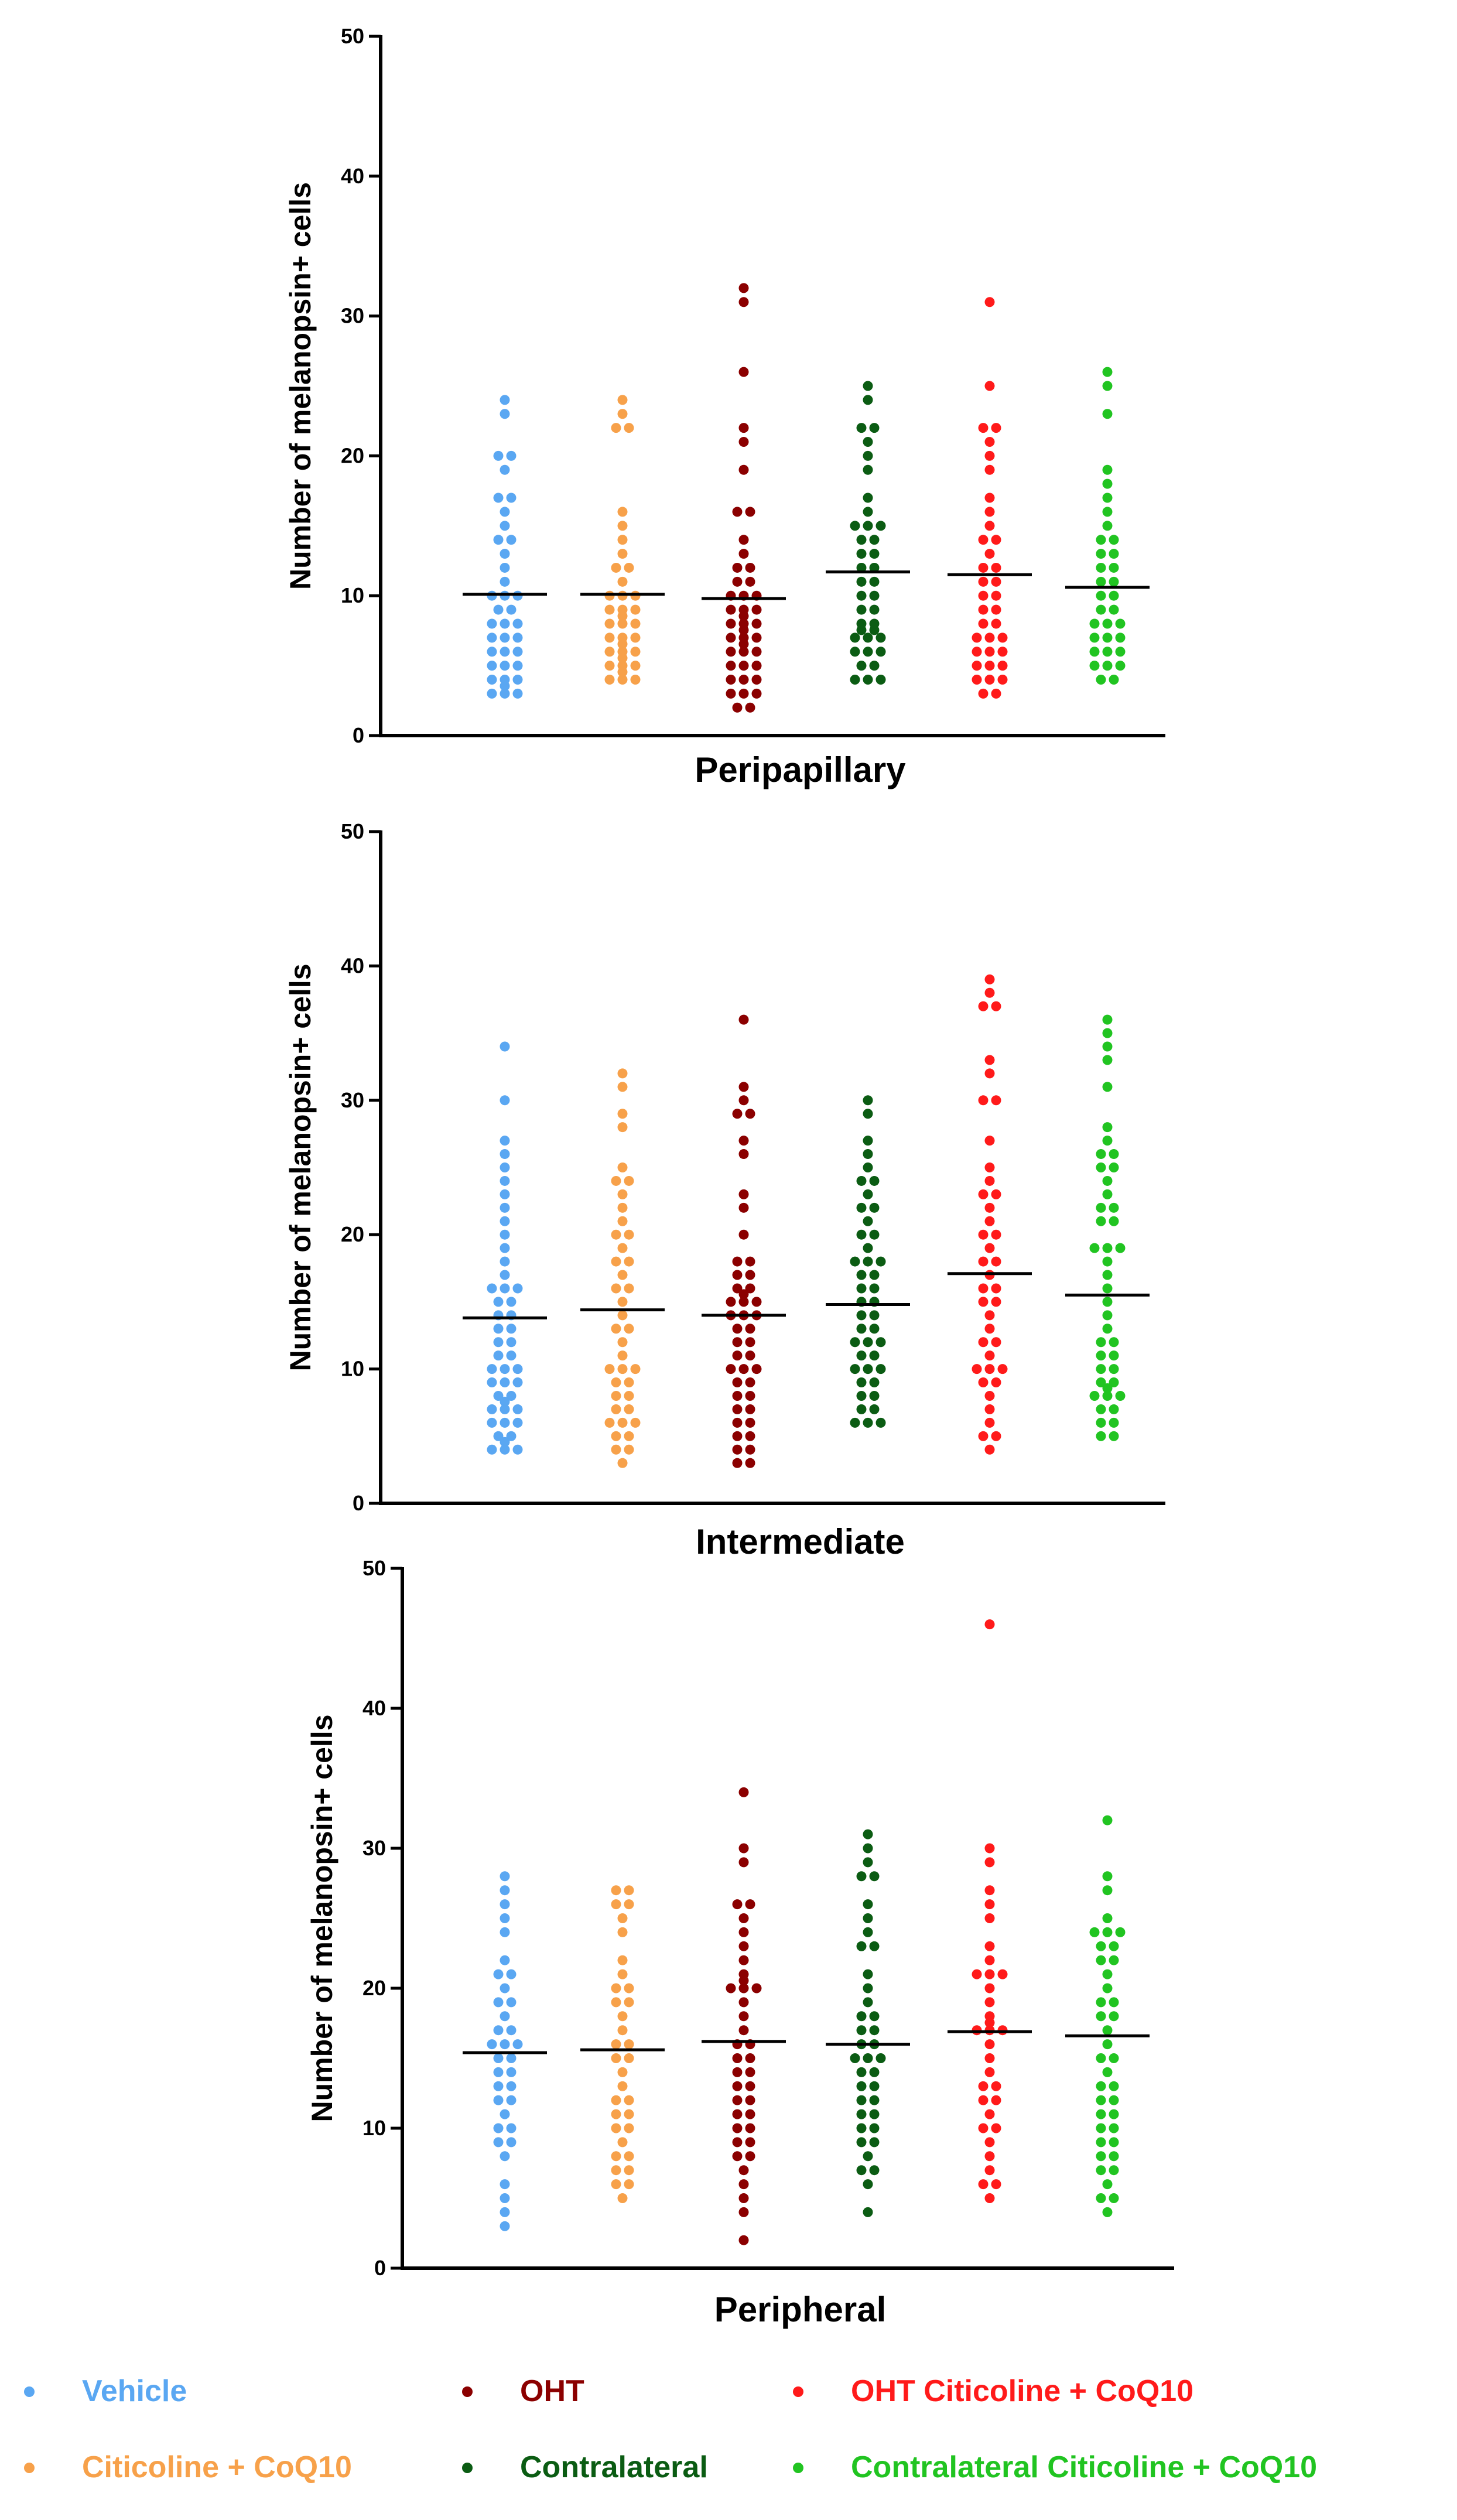 This screenshot has width=1457, height=2520. I want to click on legend-item-oht-citicoline-plus-coq10: OHT Citicoline + CoQ10, so click(993, 2391).